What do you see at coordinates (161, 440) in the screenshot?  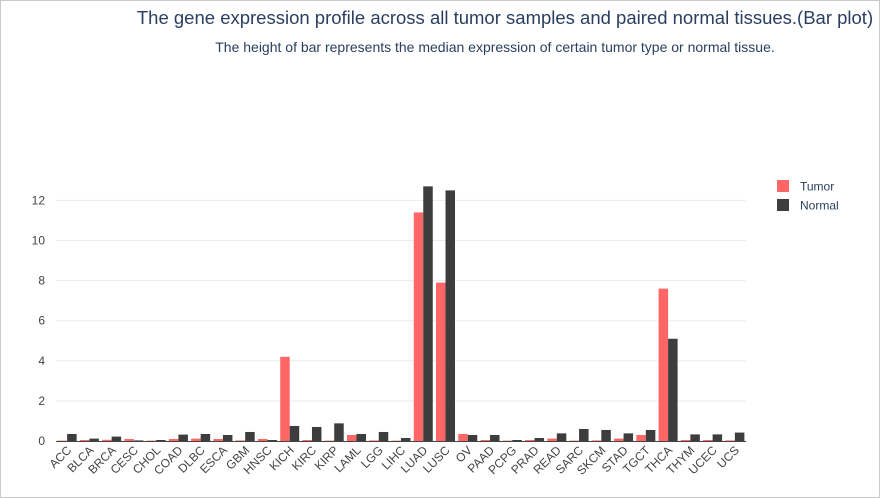 I see `bar-normal-chol` at bounding box center [161, 440].